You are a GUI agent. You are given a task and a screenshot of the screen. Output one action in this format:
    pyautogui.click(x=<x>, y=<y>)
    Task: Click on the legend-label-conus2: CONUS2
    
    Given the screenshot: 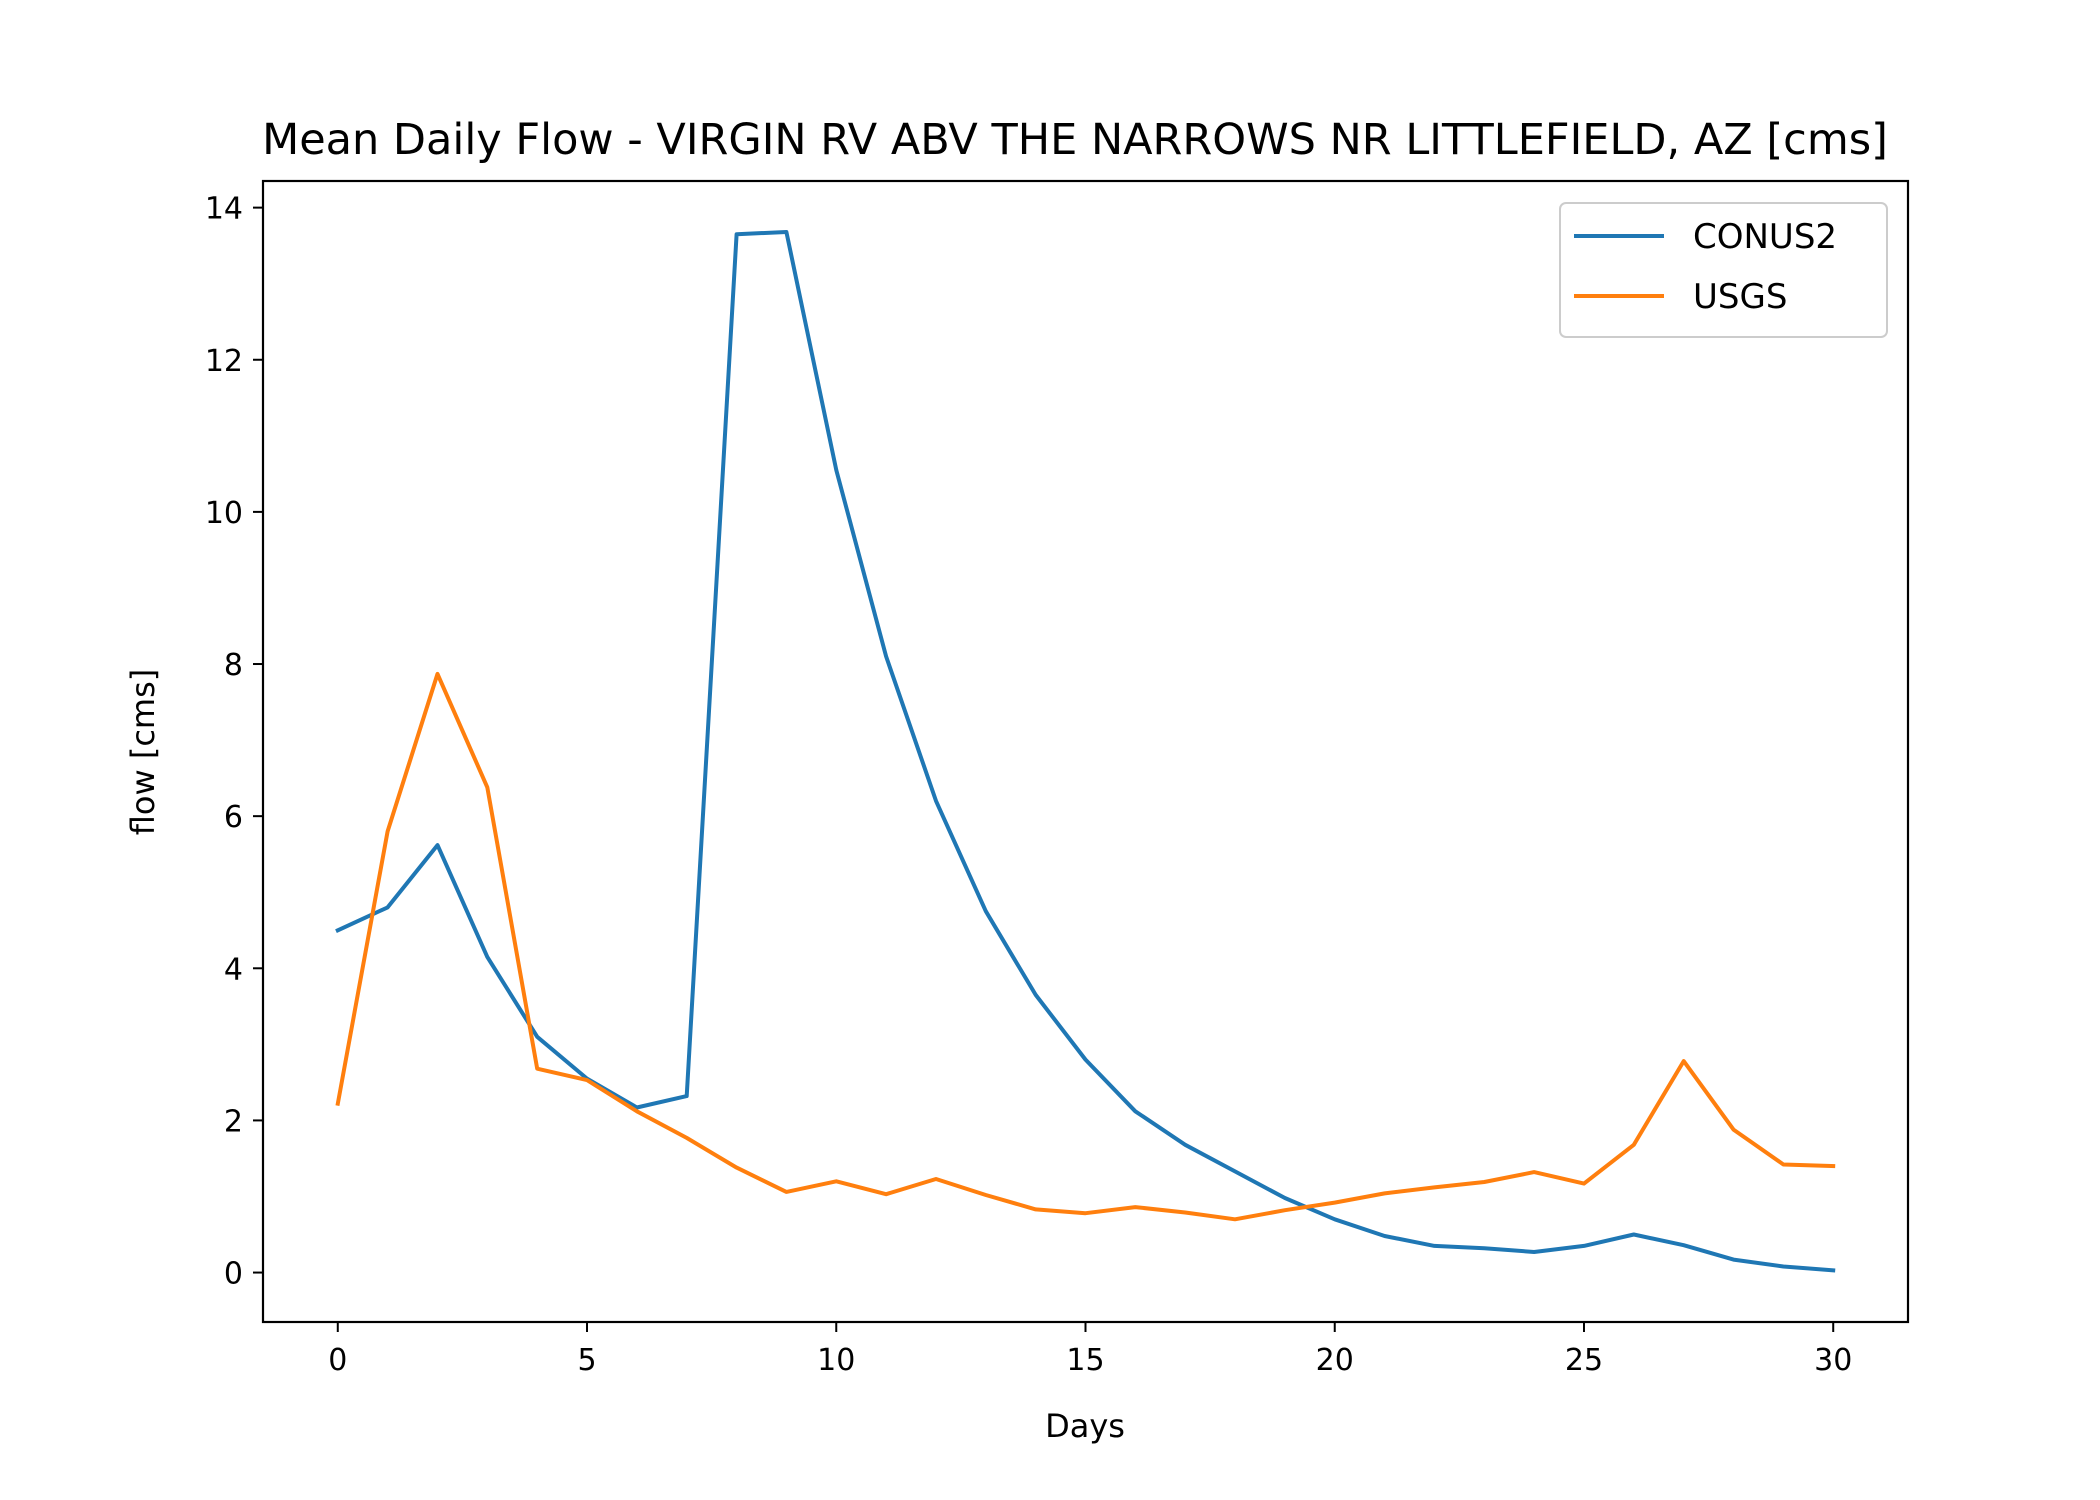 What is the action you would take?
    pyautogui.click(x=1765, y=237)
    